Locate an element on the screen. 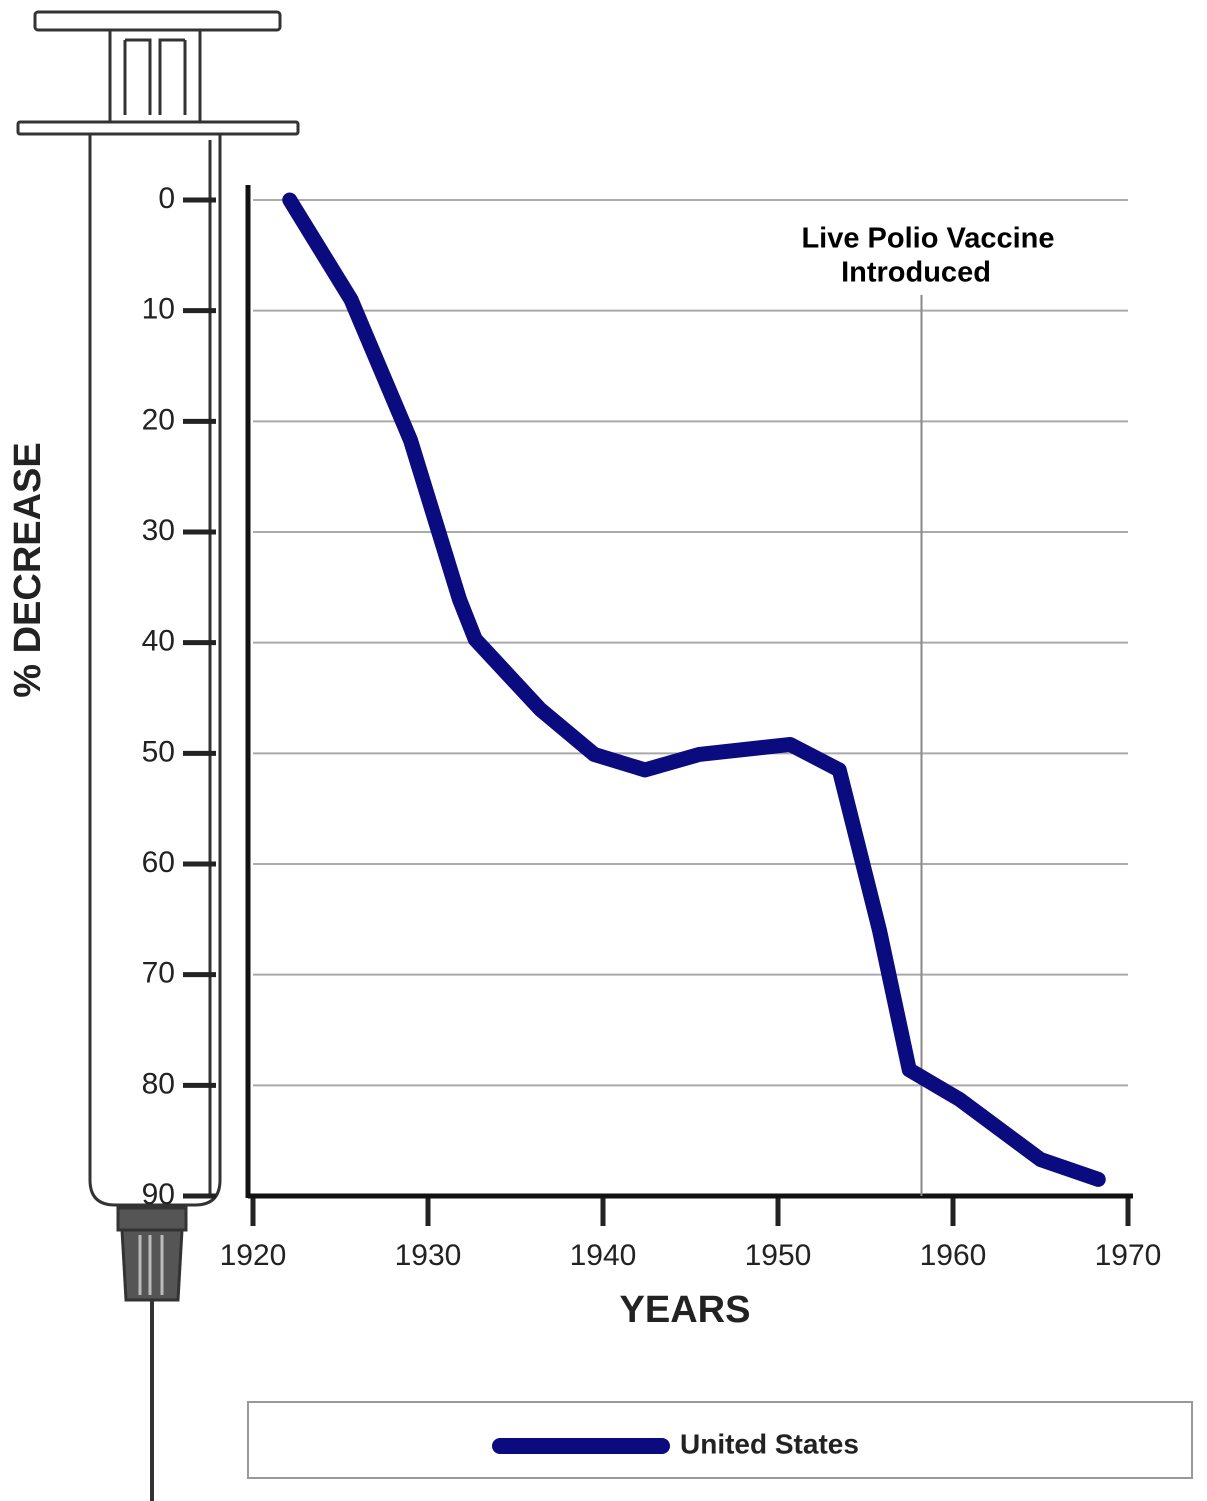  x-tick-label: 1920 is located at coordinates (253, 1255).